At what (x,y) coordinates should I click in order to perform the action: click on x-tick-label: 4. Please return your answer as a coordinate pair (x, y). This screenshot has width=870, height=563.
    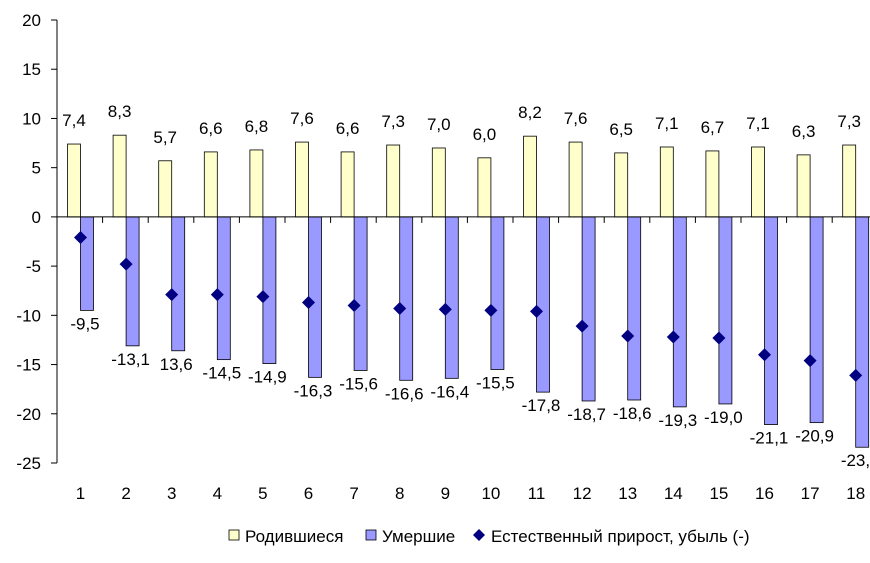
    Looking at the image, I should click on (217, 493).